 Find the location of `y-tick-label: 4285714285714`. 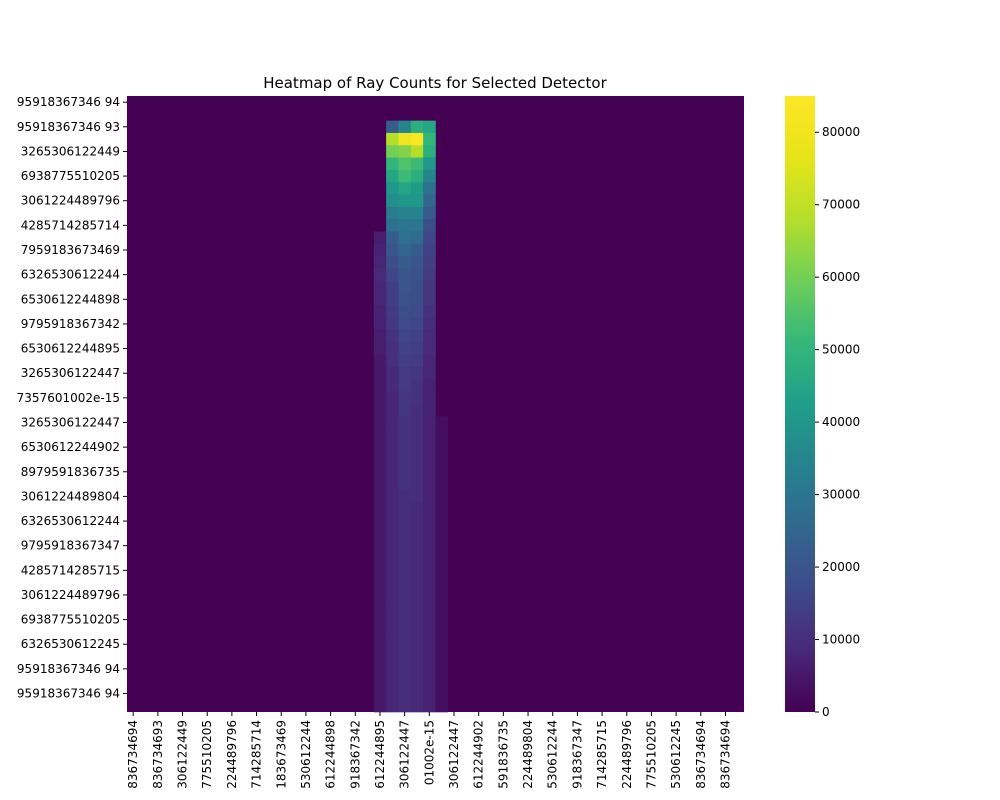

y-tick-label: 4285714285714 is located at coordinates (70, 225).